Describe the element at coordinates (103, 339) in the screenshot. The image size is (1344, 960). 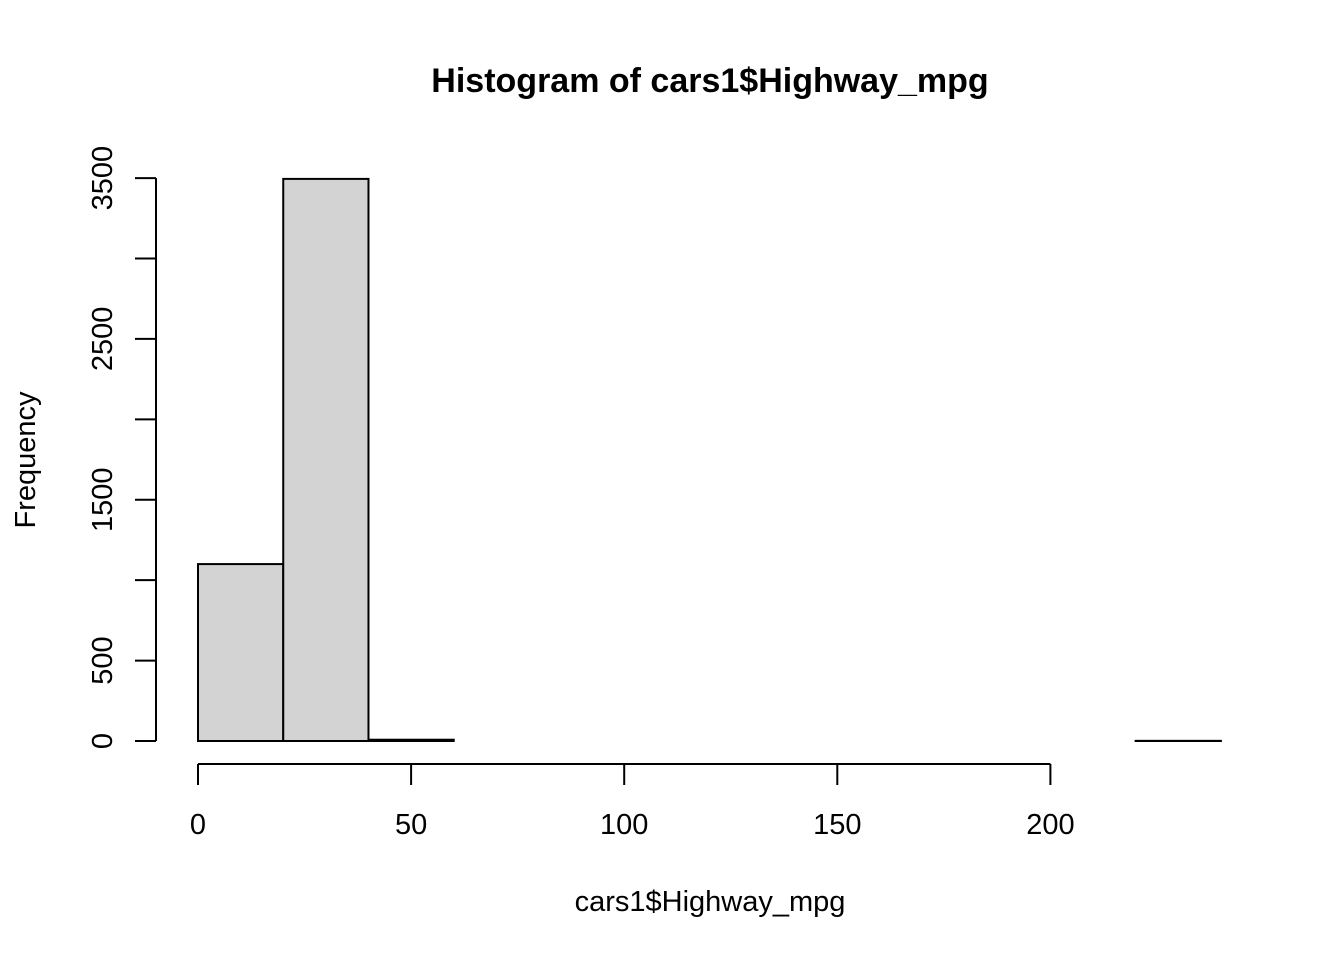
I see `y-tick-label: 2500` at that location.